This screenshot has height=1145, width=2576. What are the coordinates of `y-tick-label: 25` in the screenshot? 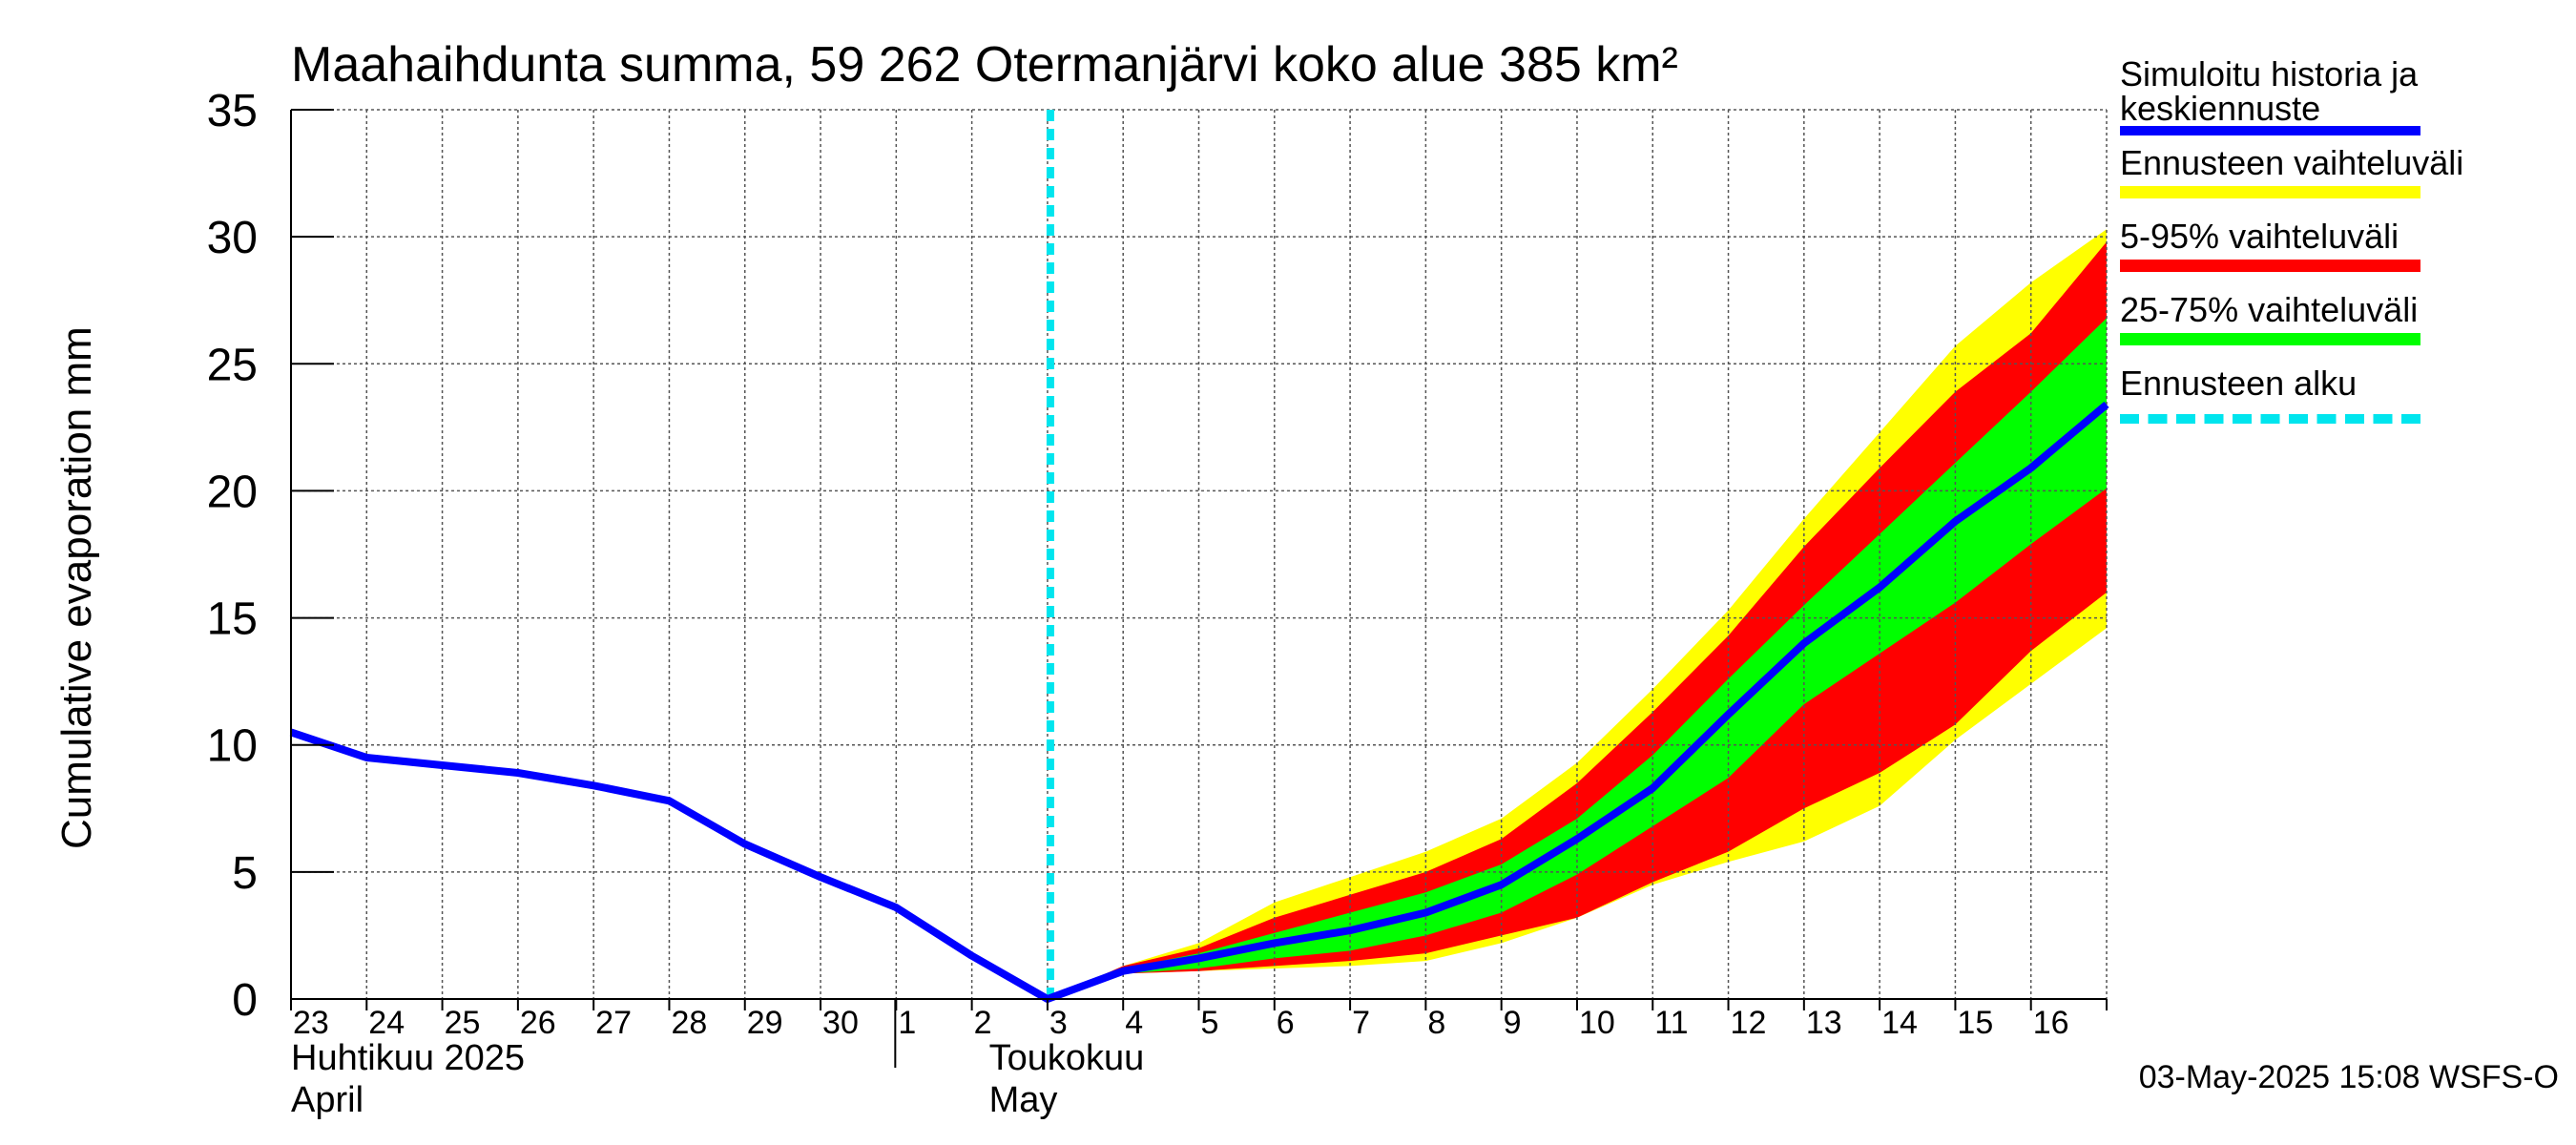 It's located at (232, 365).